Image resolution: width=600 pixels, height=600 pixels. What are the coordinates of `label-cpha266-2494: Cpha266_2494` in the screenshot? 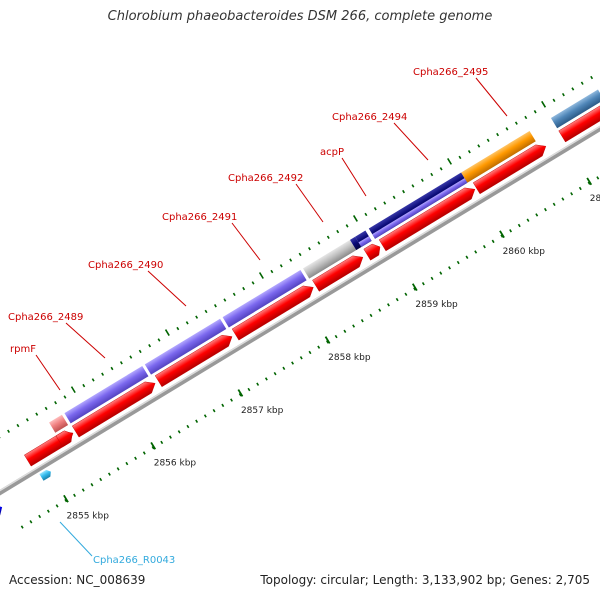 It's located at (369, 117).